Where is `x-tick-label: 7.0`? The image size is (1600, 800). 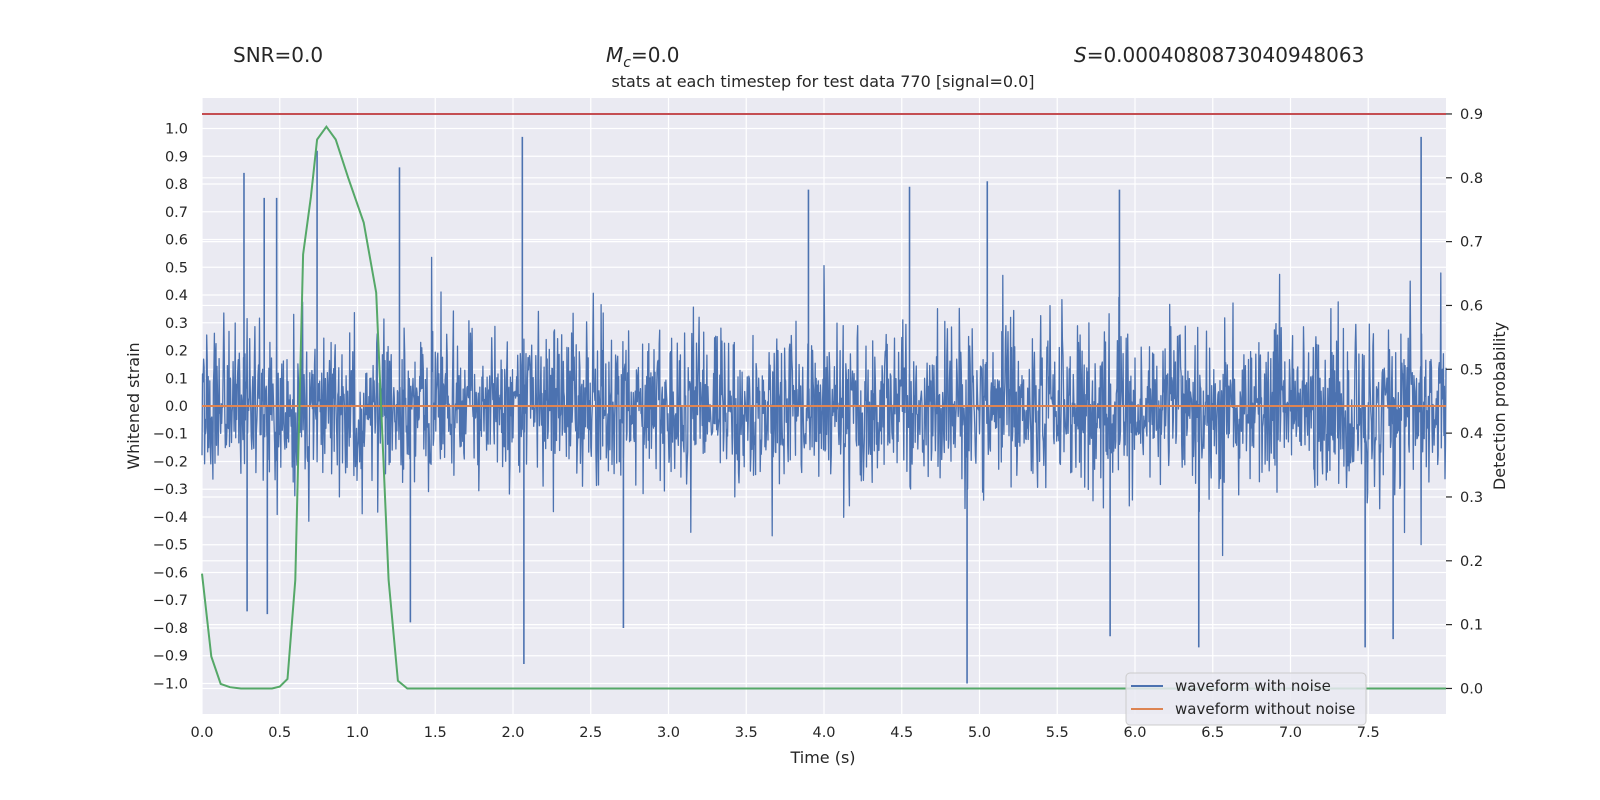 x-tick-label: 7.0 is located at coordinates (1290, 733).